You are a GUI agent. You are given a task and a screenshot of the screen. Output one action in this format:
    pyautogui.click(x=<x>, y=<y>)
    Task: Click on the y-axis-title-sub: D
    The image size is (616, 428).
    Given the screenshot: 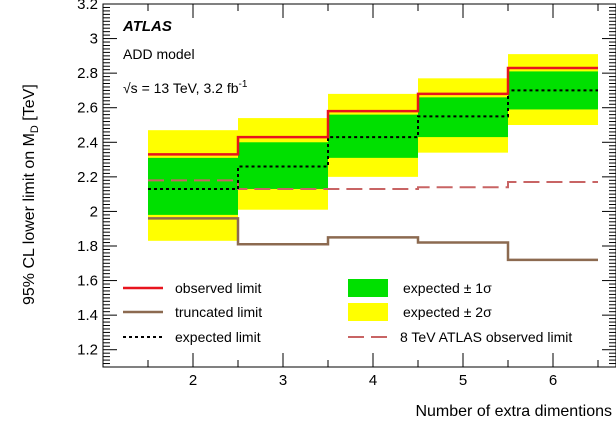 What is the action you would take?
    pyautogui.click(x=35, y=129)
    